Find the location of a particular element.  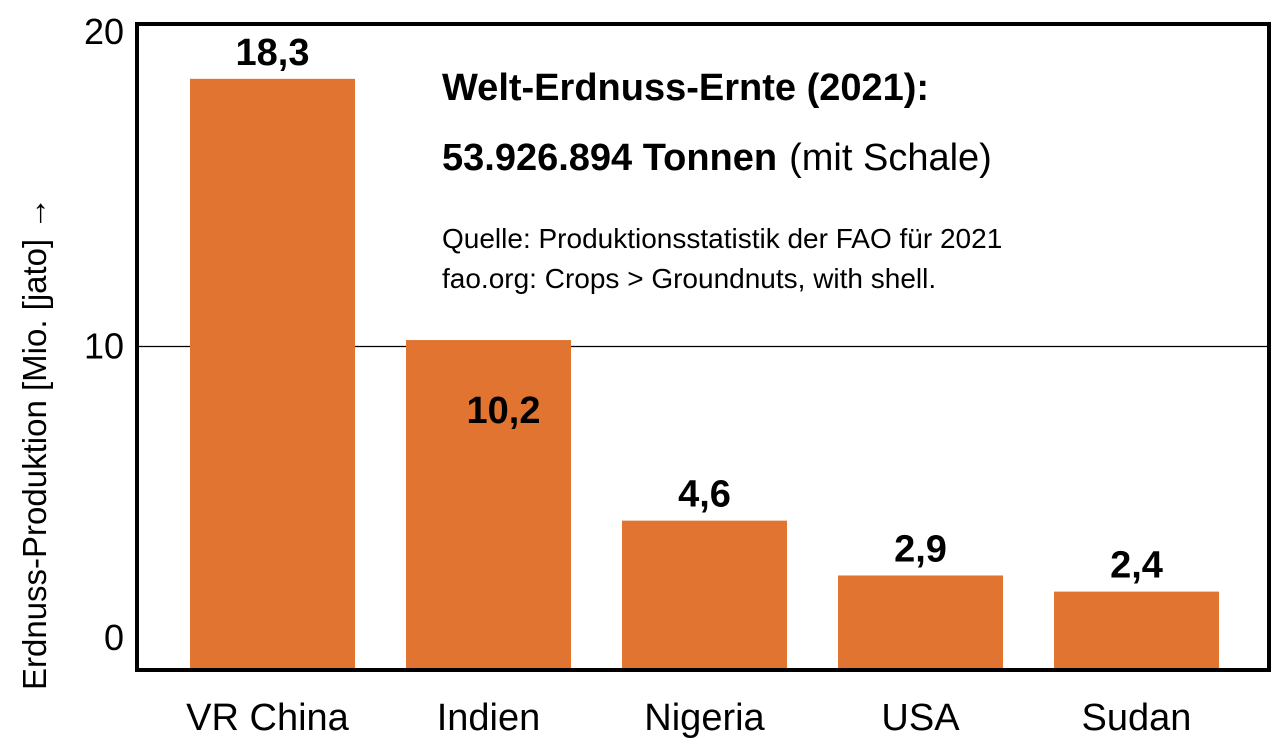

y-tick-label: 0 is located at coordinates (114, 637).